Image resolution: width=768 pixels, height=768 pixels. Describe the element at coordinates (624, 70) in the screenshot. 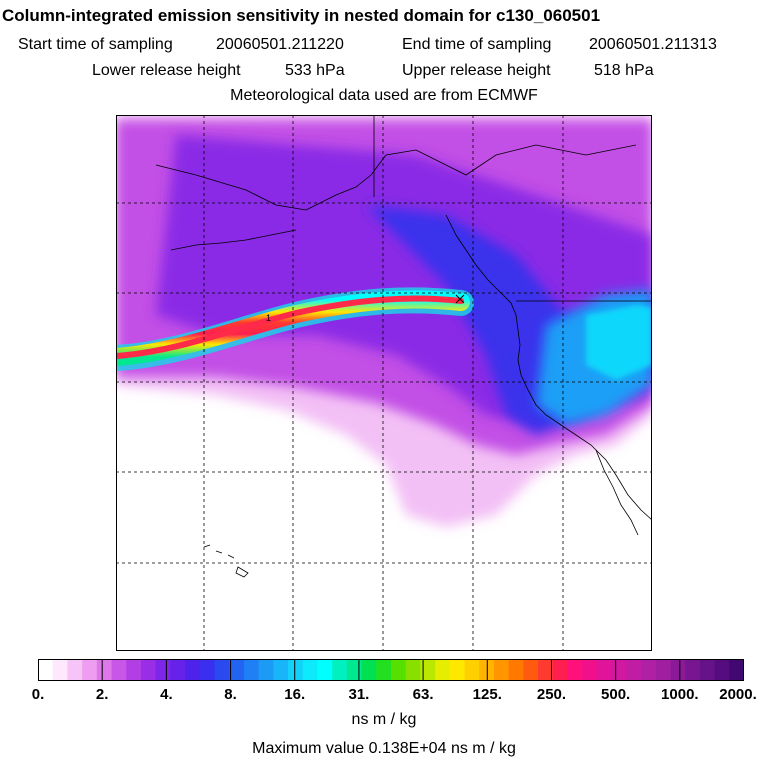

I see `upper-release-value: 518 hPa` at that location.